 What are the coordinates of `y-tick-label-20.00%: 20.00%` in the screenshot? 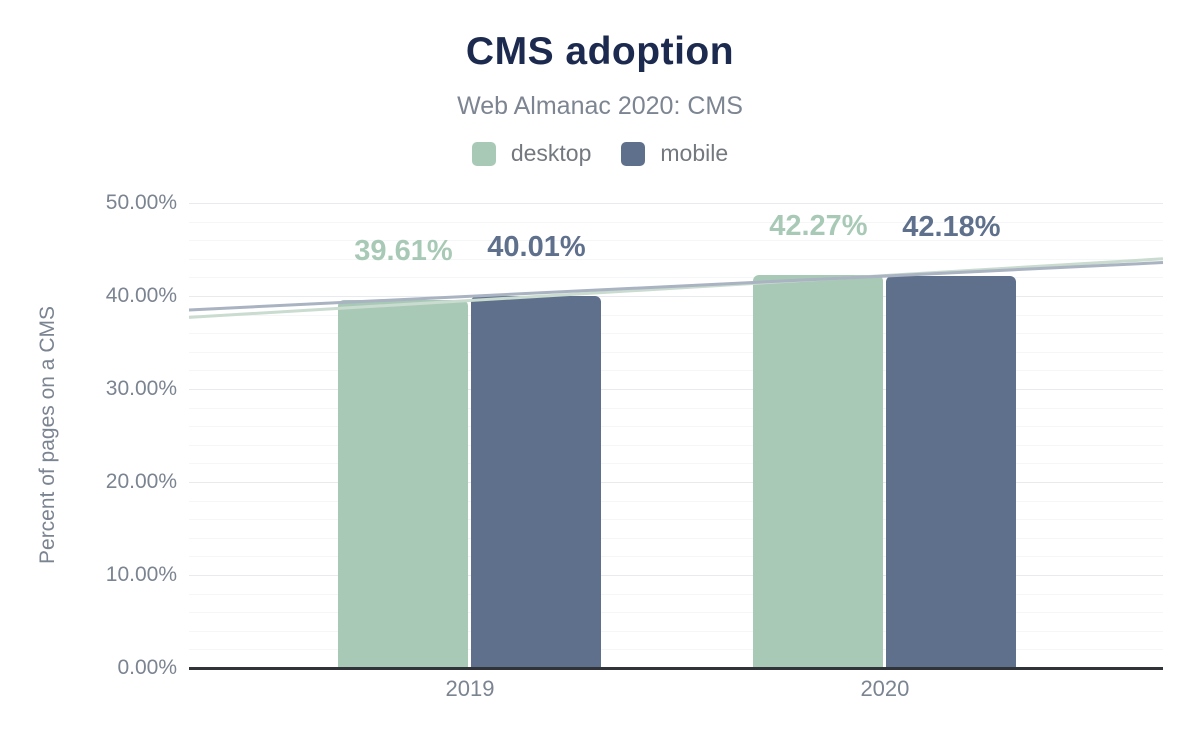 It's located at (141, 481).